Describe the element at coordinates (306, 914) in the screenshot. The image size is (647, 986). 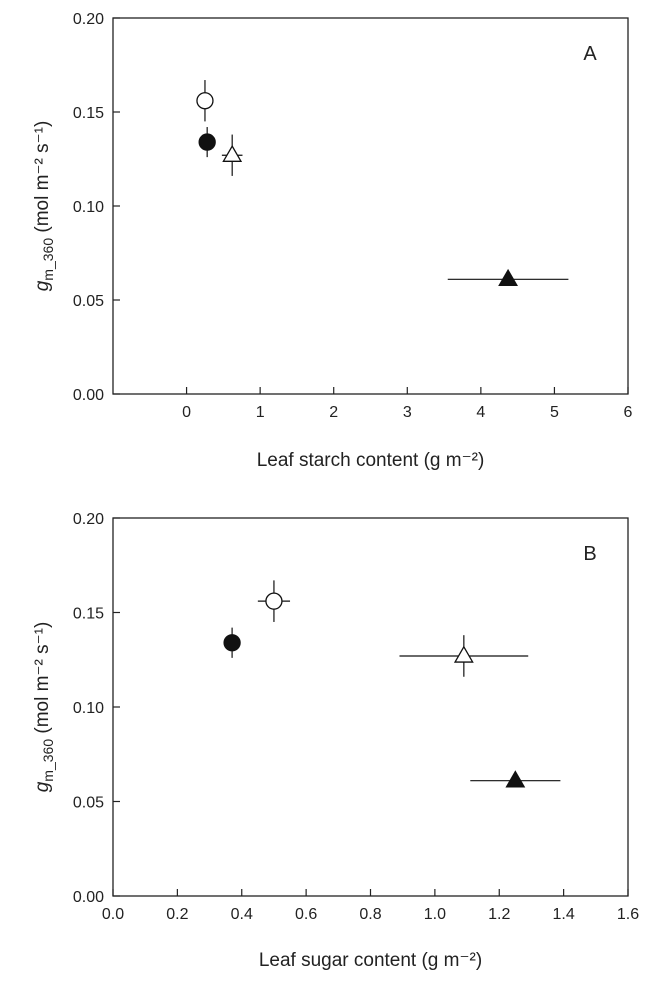
I see `x-tick-label: 0.6` at that location.